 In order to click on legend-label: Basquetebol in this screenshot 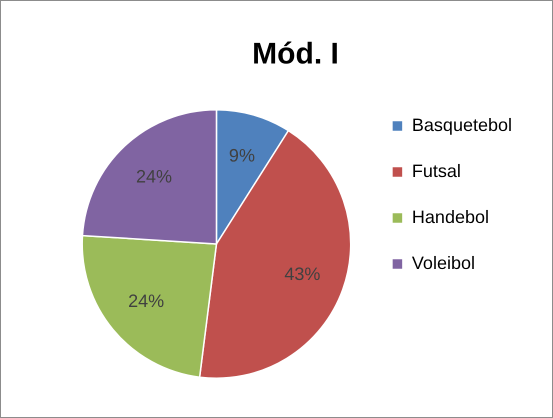, I will do `click(462, 124)`.